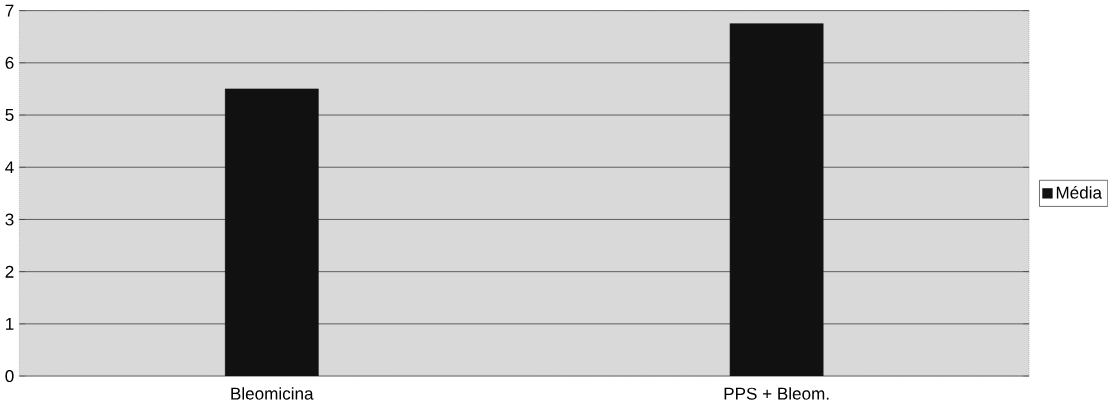  I want to click on y-tick-label: 0, so click(9, 375).